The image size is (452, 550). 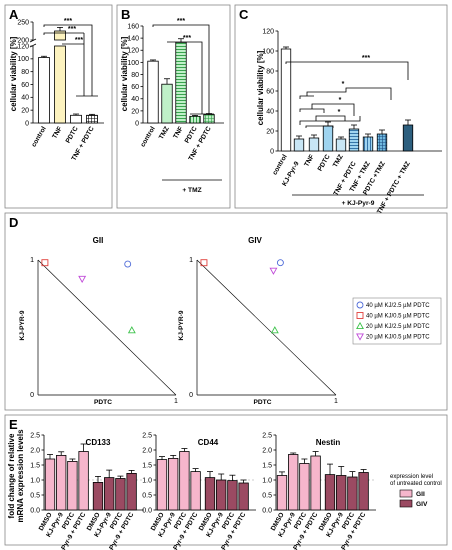 What do you see at coordinates (398, 306) in the screenshot?
I see `d-legend-label: 40 µM KJ/2.5 µM PDTC` at bounding box center [398, 306].